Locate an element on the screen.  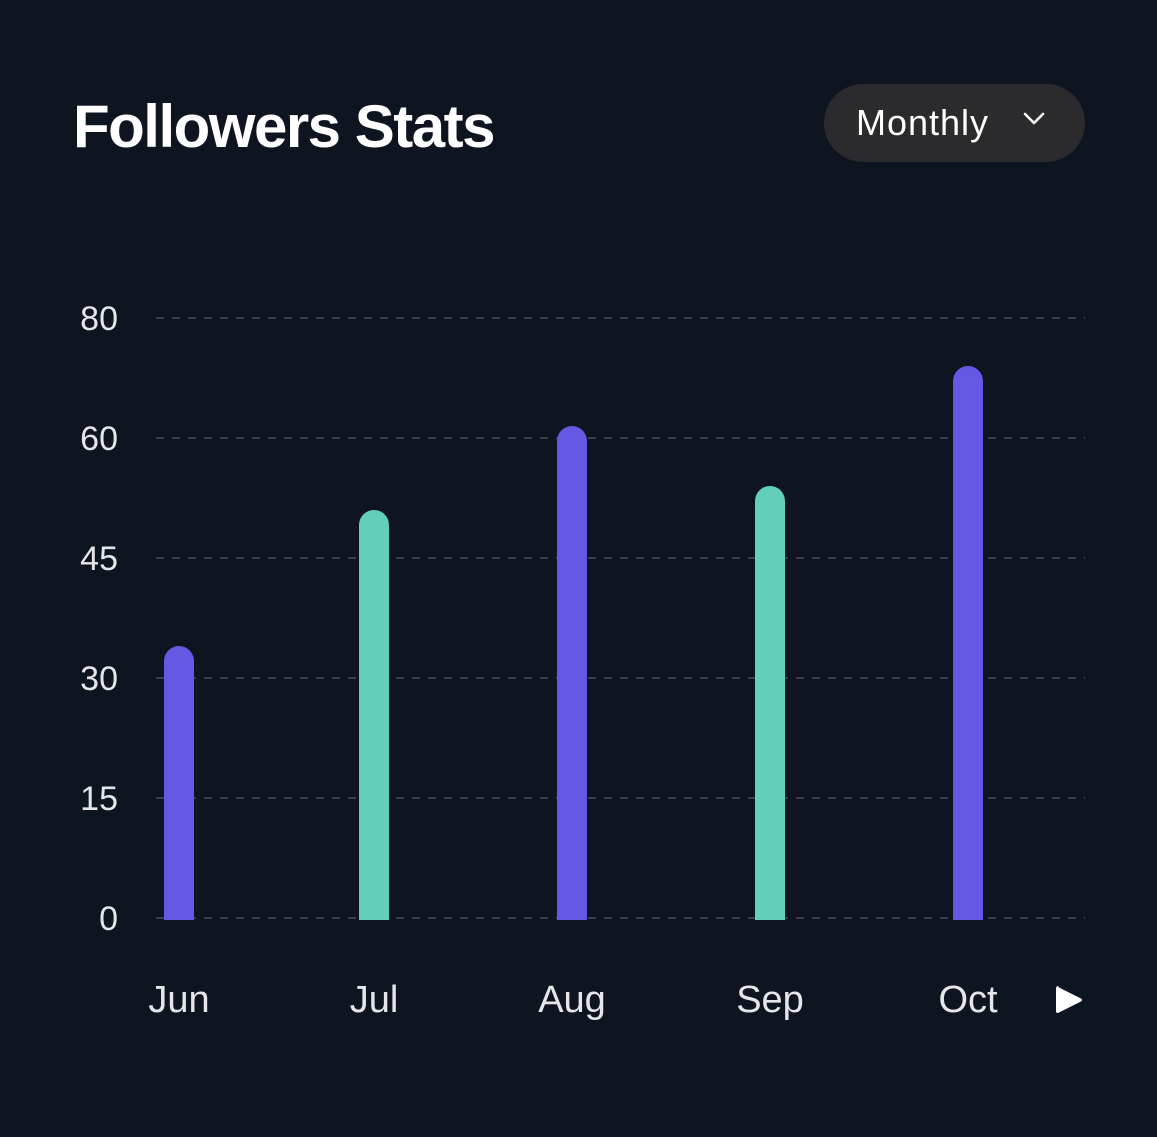
x-tick-label-jul: Jul is located at coordinates (374, 1000).